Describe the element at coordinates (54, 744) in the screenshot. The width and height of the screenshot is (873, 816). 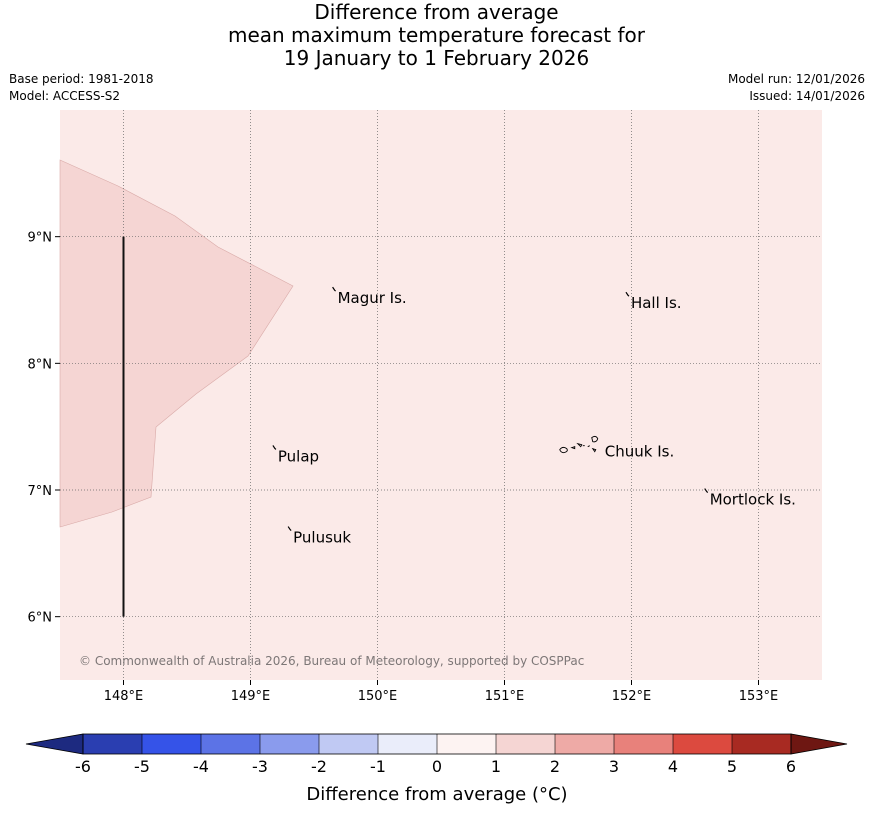
I see `colorbar-under-arrow` at that location.